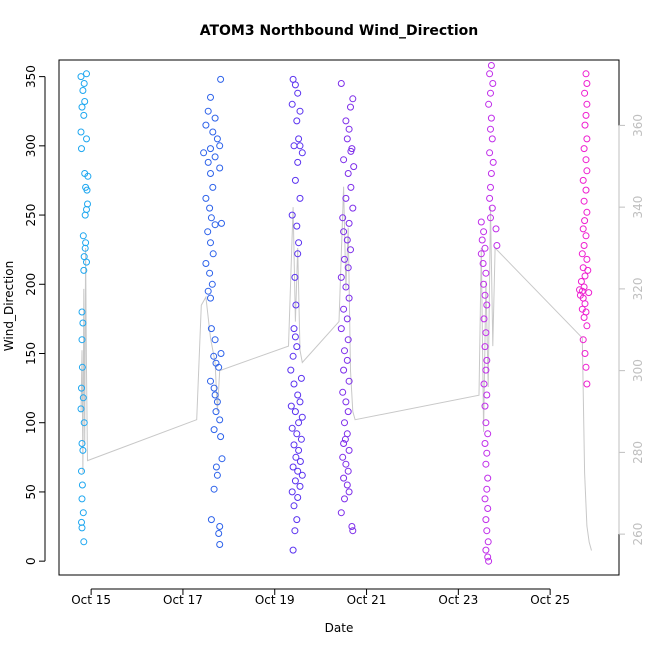 The height and width of the screenshot is (650, 650). Describe the element at coordinates (35, 315) in the screenshot. I see `y-axis-left: 0 50 100 150 200 250 300 350` at that location.